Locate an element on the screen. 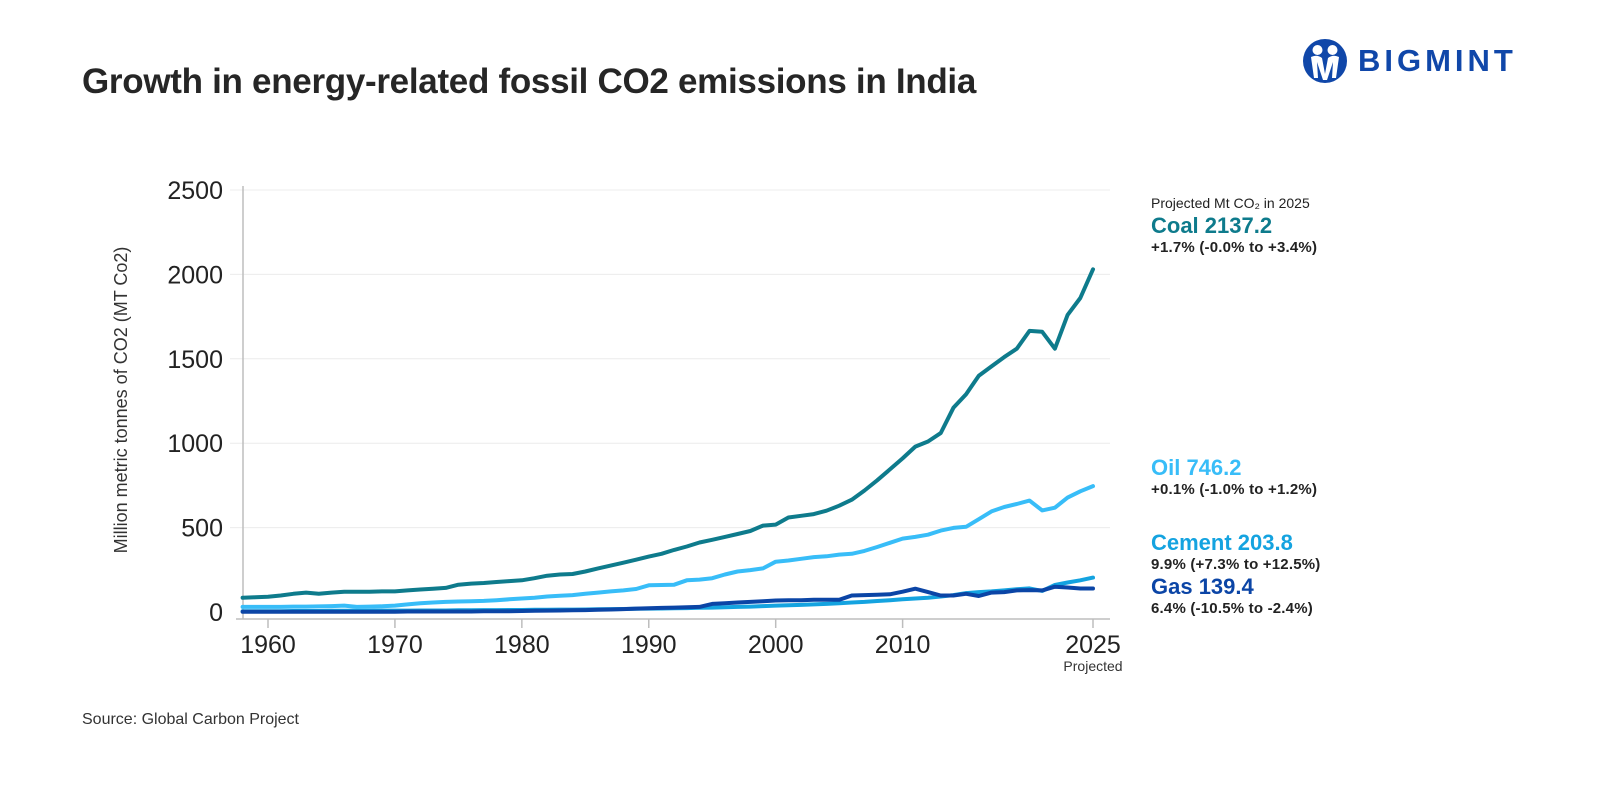 The width and height of the screenshot is (1600, 801). bigmint-logo-icon is located at coordinates (1325, 61).